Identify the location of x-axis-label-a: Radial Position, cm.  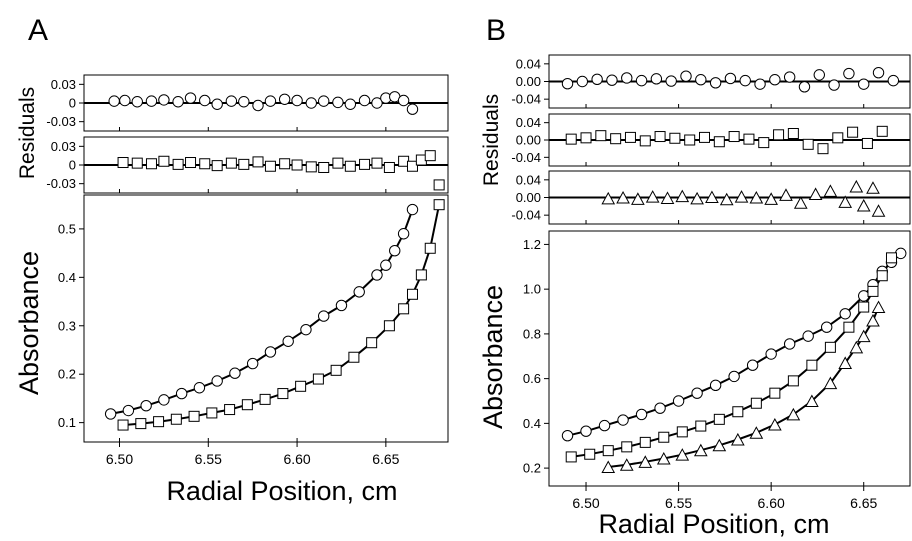
(281, 491).